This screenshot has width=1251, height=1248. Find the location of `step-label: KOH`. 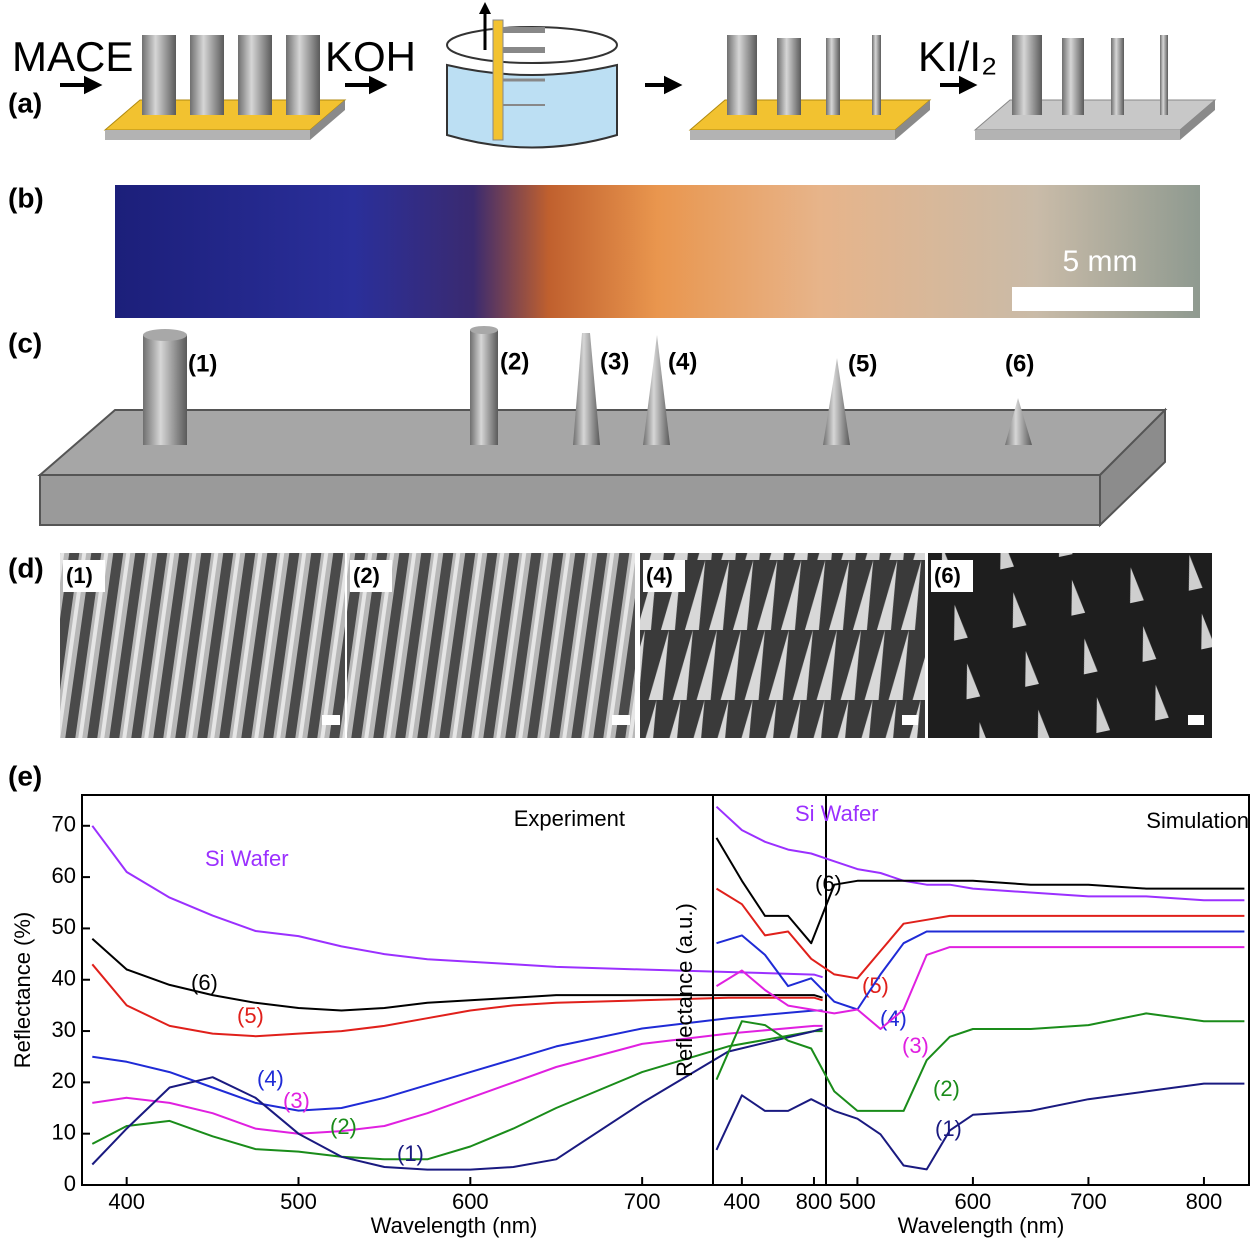

step-label: KOH is located at coordinates (370, 56).